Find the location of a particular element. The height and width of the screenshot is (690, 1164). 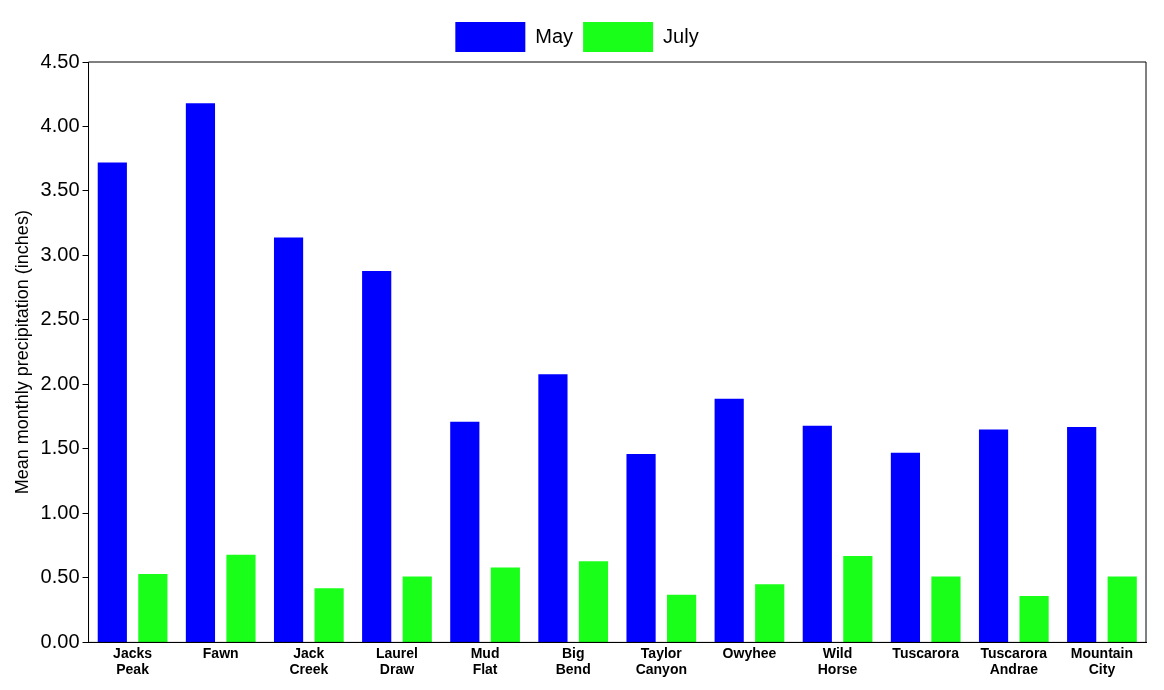

x-tick-label: Owyhee is located at coordinates (749, 652).